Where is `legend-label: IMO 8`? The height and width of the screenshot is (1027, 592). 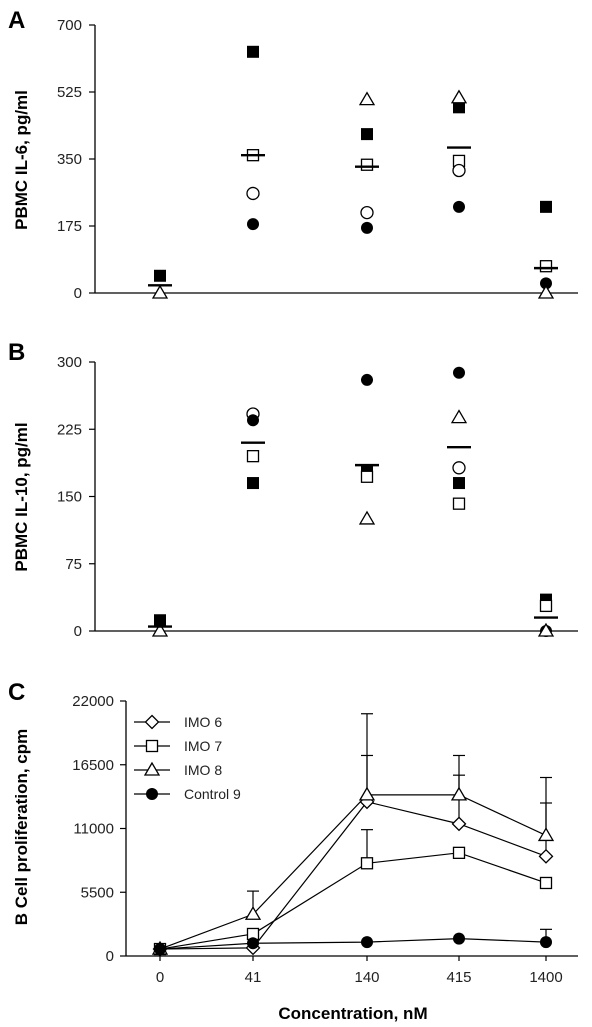
legend-label: IMO 8 is located at coordinates (203, 770).